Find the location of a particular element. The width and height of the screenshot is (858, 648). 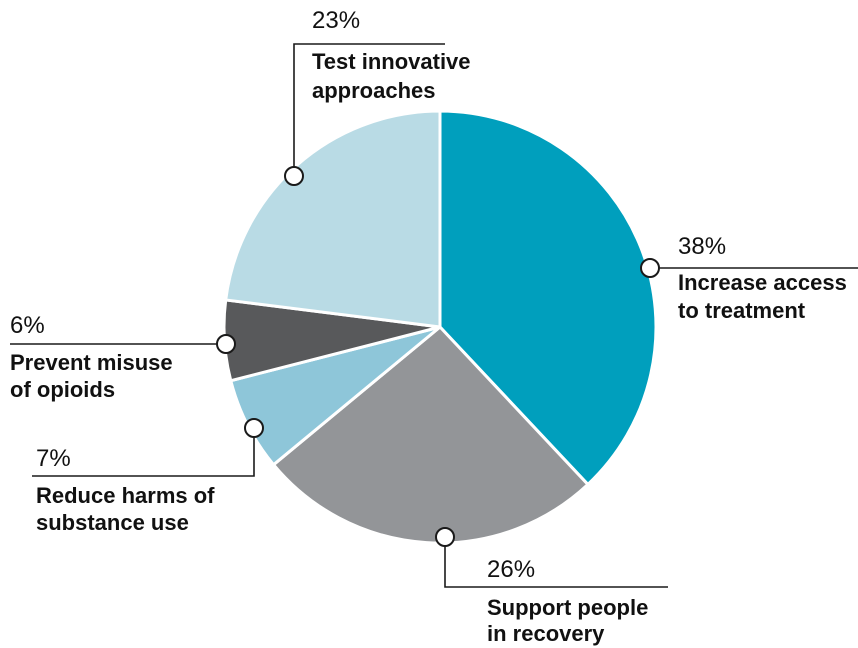

slice-category-label: substance use is located at coordinates (112, 522).